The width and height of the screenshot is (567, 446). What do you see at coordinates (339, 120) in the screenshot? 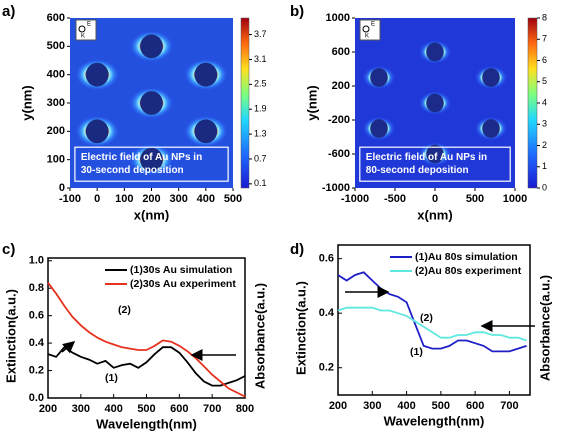
I see `y-tick-label: -200` at bounding box center [339, 120].